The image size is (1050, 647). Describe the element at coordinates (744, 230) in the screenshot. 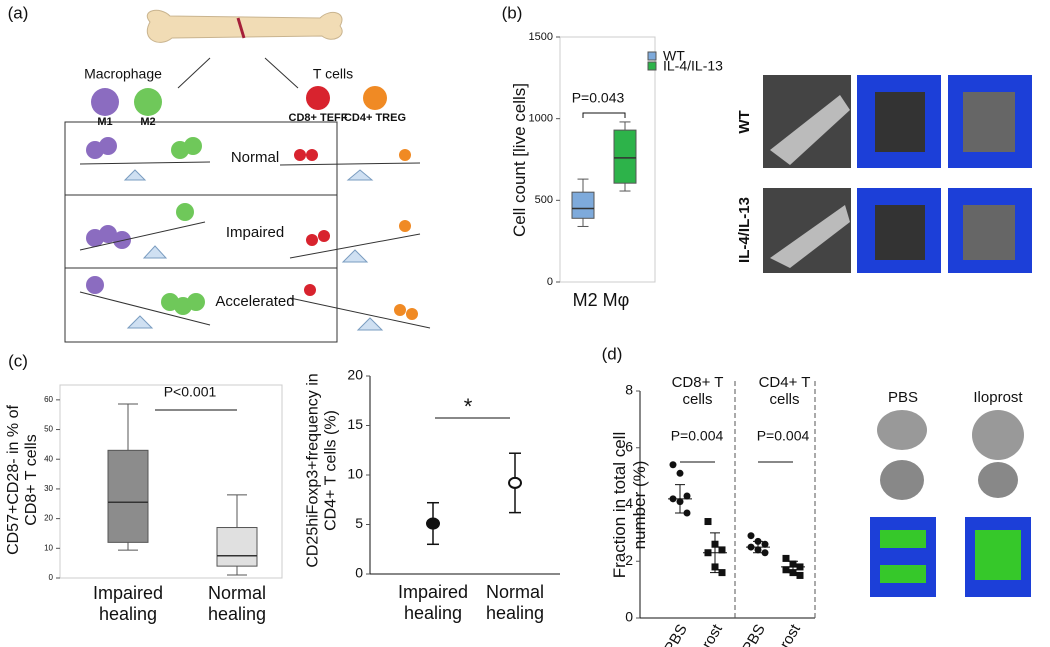

I see `image-row-label: IL-4/IL-13` at that location.